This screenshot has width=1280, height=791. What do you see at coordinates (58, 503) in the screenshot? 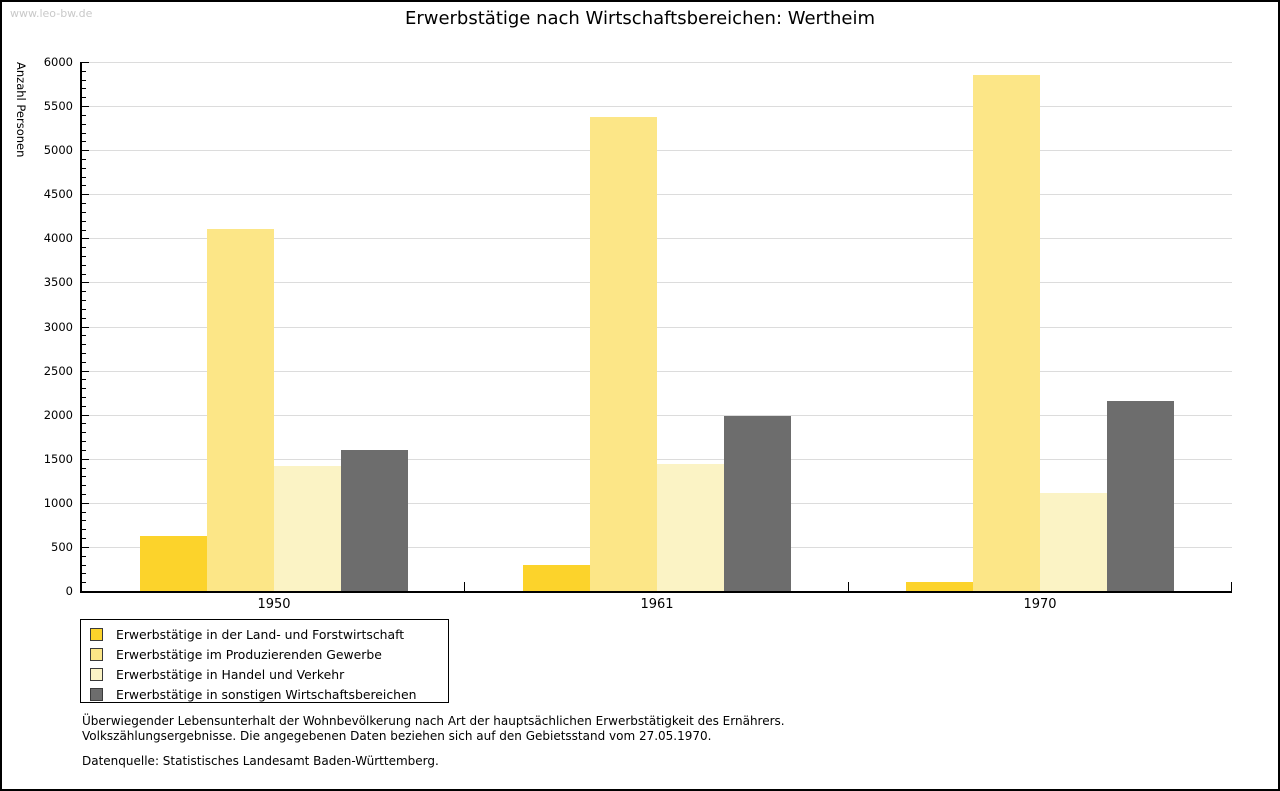
I see `y-tick-label: 1000` at bounding box center [58, 503].